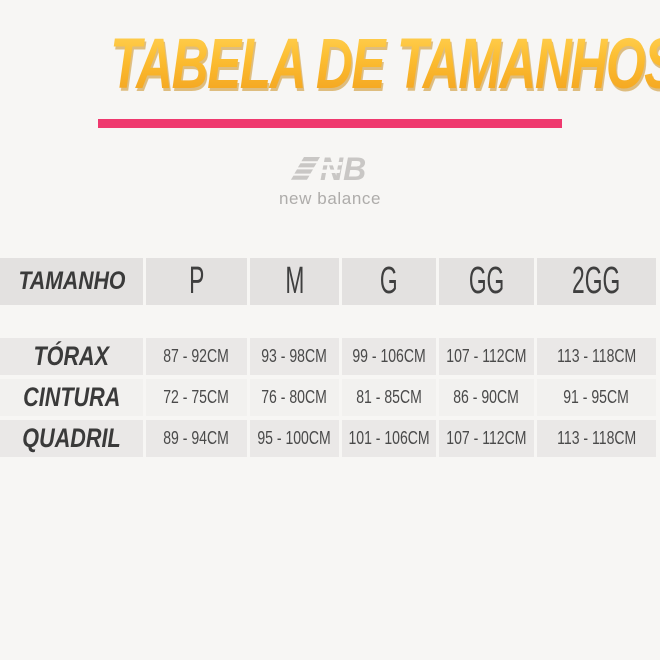  I want to click on row-label: TÓRAX, so click(71, 356).